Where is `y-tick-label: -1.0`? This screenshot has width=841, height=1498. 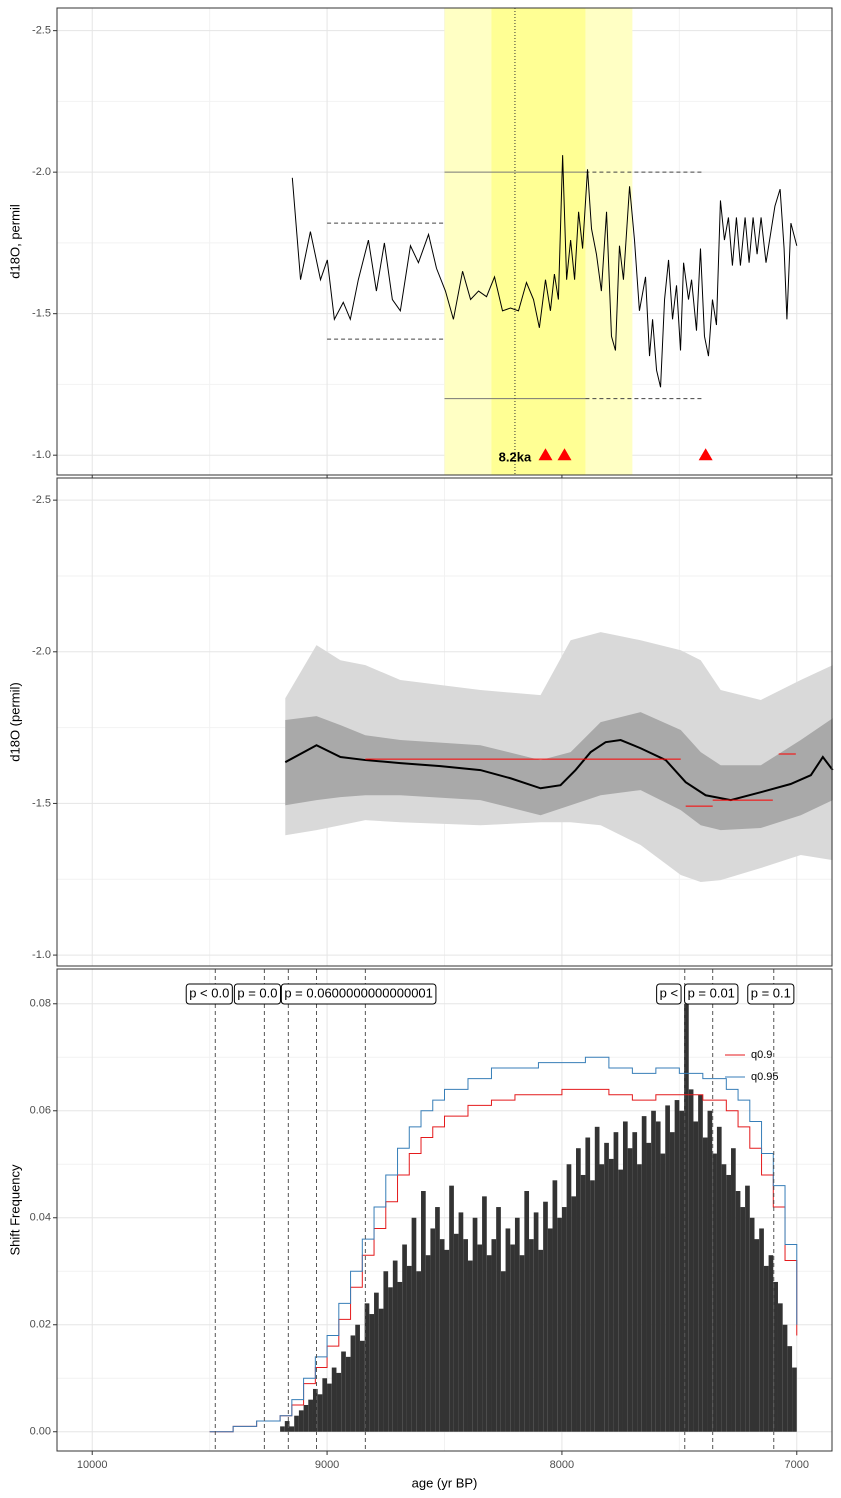
y-tick-label: -1.0 is located at coordinates (41, 955).